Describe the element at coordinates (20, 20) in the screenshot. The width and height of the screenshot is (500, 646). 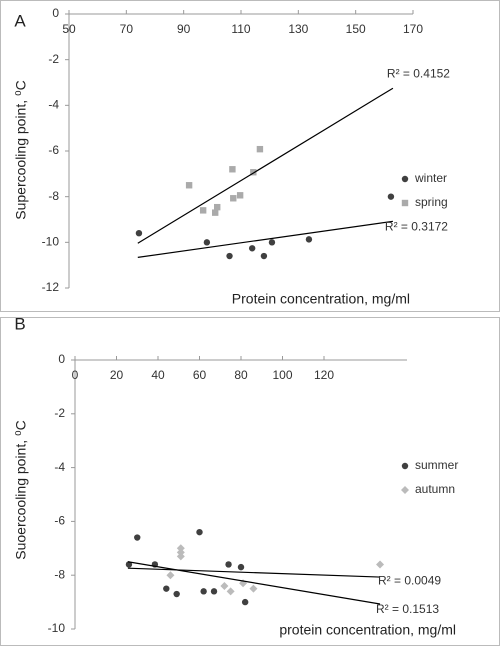
I see `panel-label: A` at that location.